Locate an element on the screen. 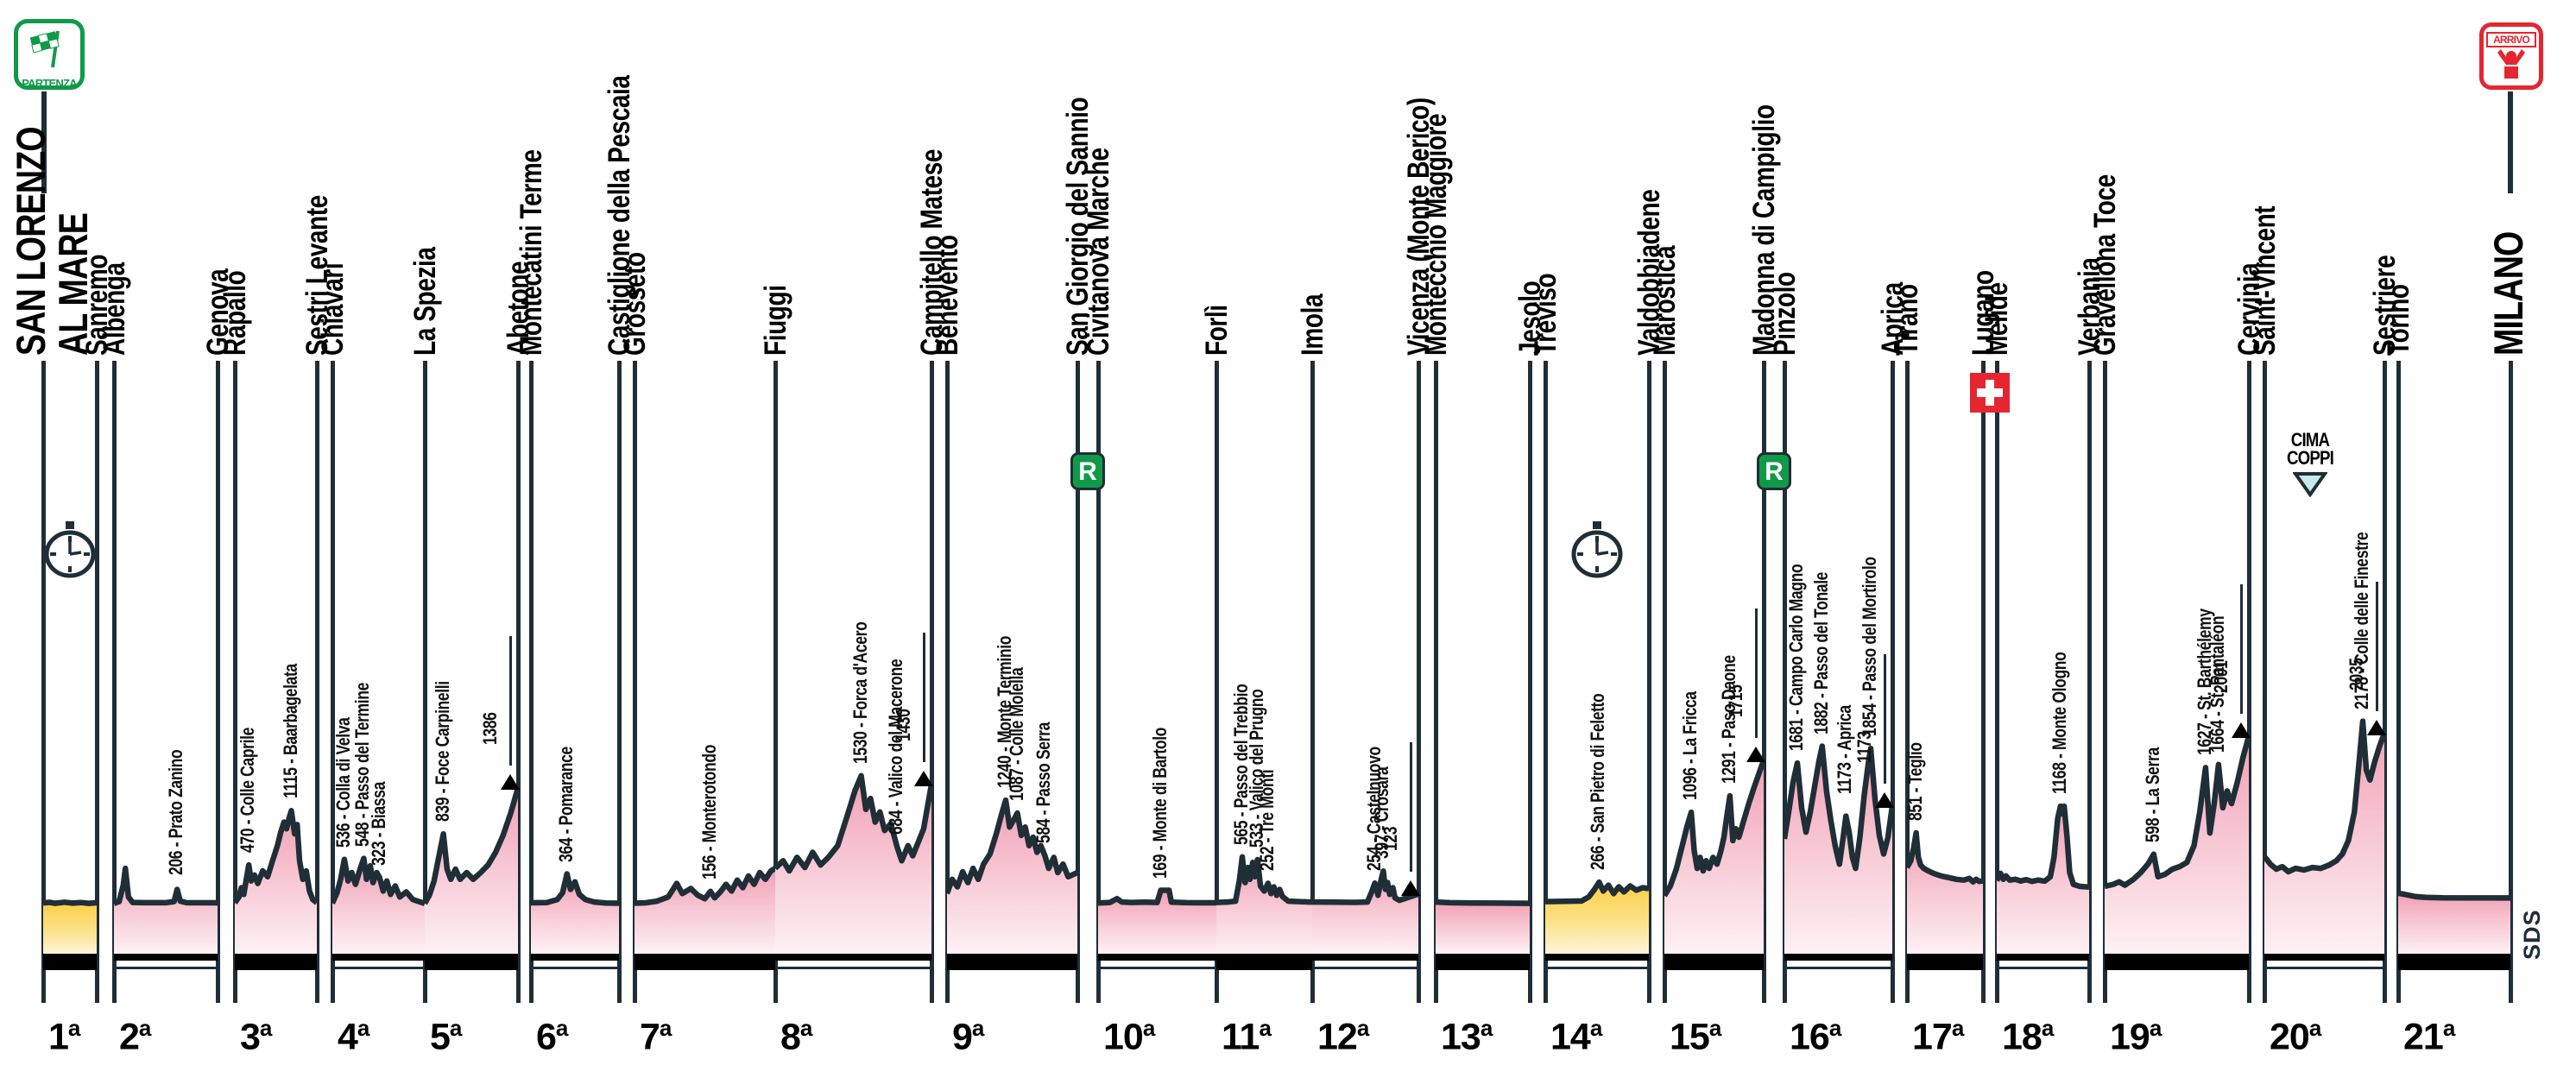 The height and width of the screenshot is (1078, 2576). finish-city-label: MILANO is located at coordinates (2508, 293).